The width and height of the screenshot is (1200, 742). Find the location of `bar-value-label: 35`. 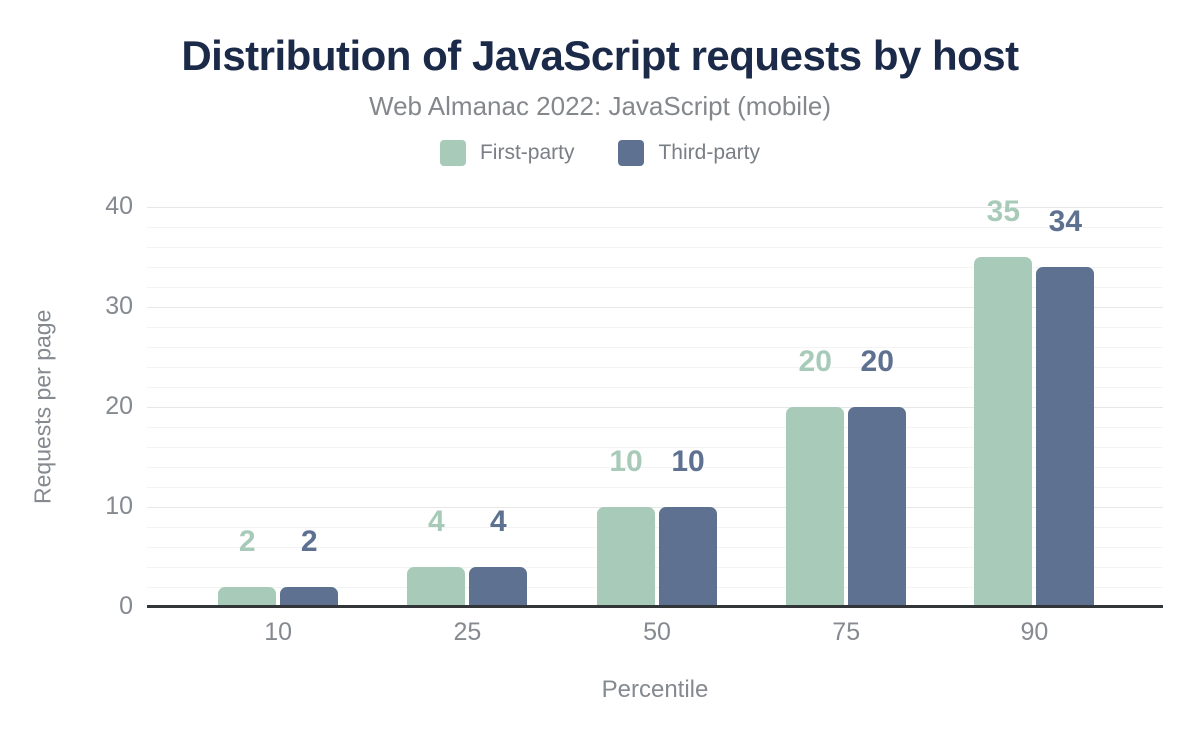

bar-value-label: 35 is located at coordinates (1003, 211).